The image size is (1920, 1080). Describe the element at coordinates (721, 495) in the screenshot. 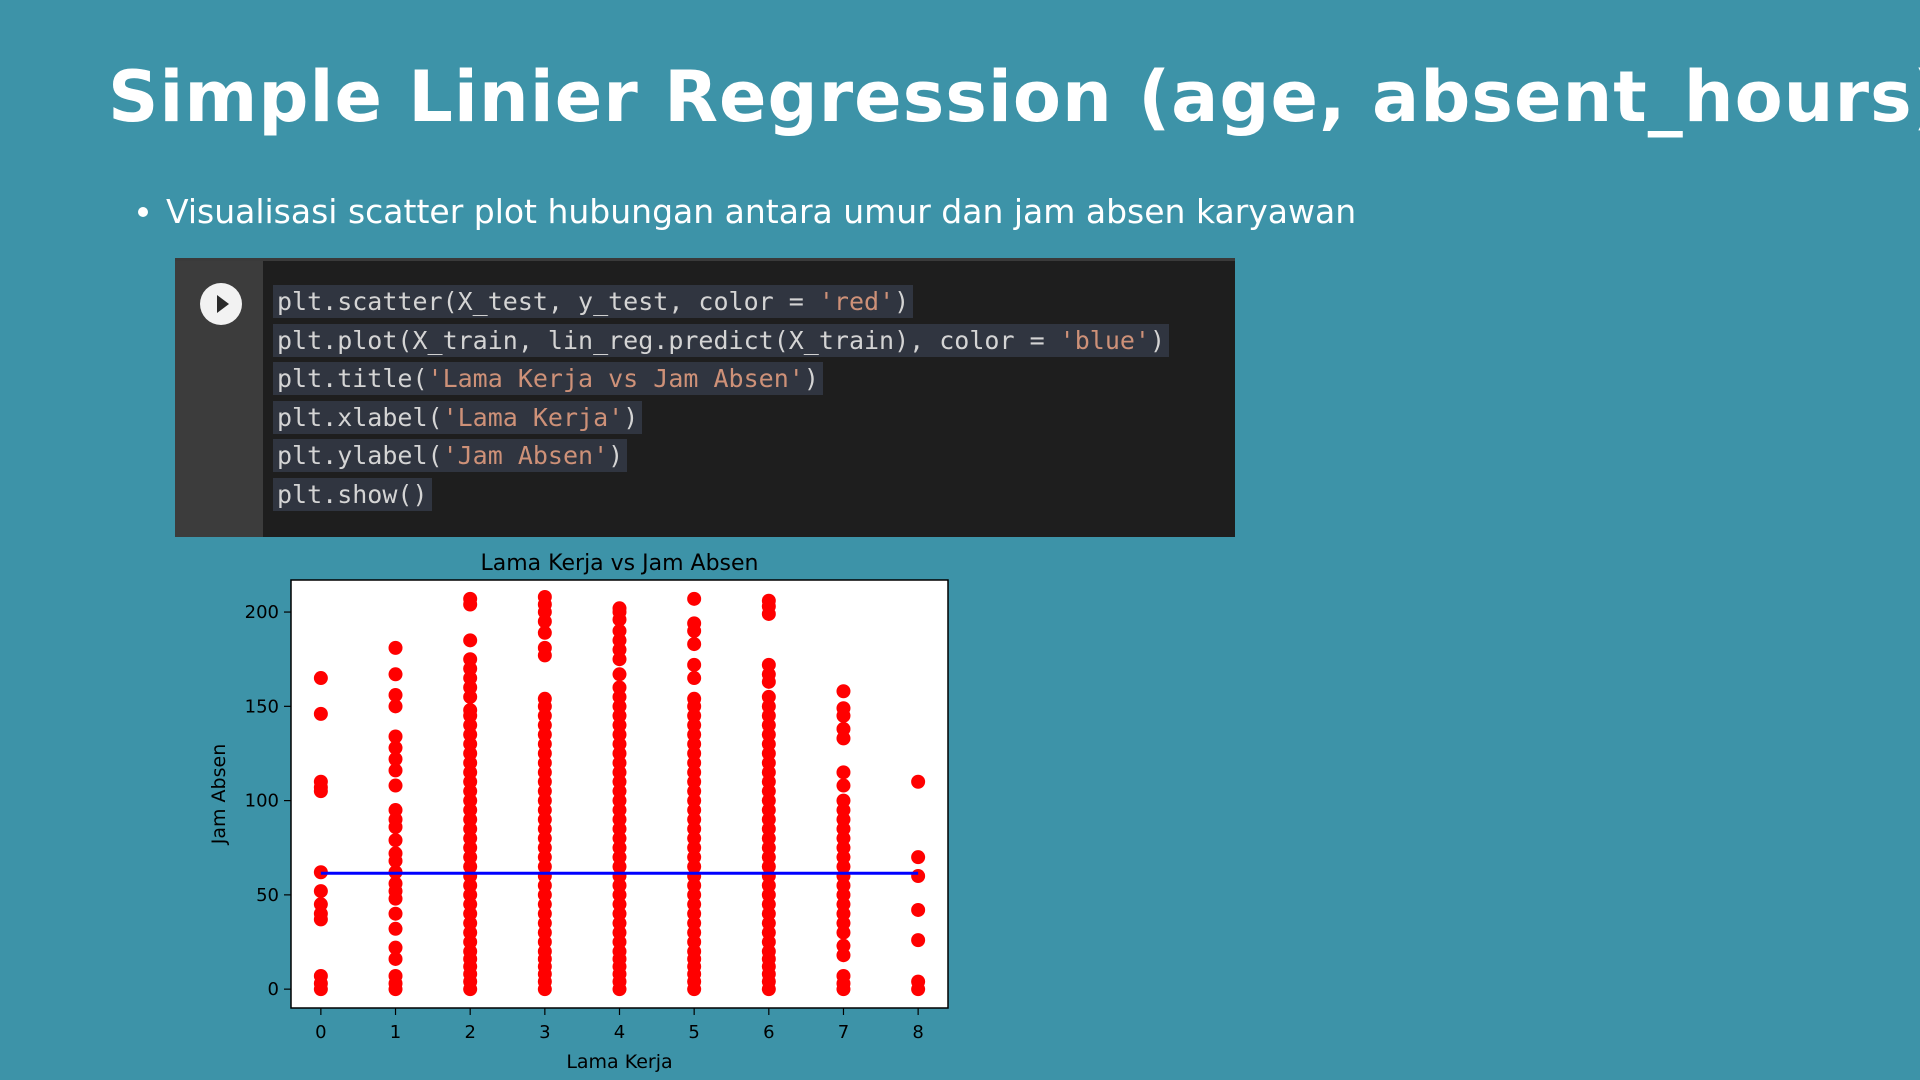

I see `code-line: plt.show()` at that location.